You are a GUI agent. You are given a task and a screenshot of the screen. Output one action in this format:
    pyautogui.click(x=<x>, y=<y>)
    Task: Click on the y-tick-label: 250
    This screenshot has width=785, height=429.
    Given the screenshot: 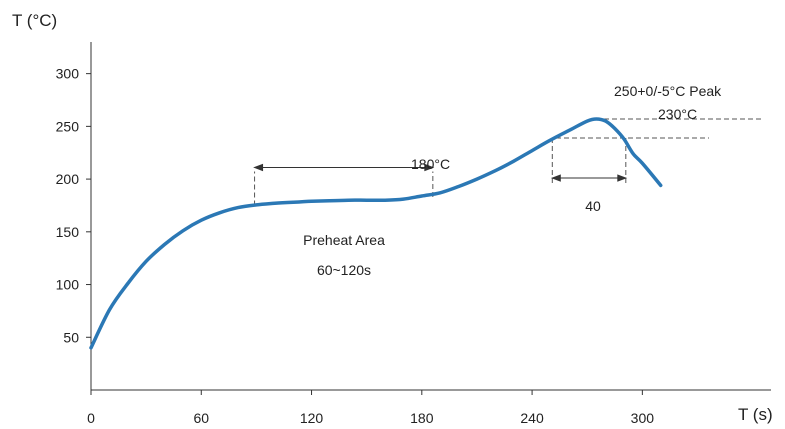 What is the action you would take?
    pyautogui.click(x=68, y=126)
    